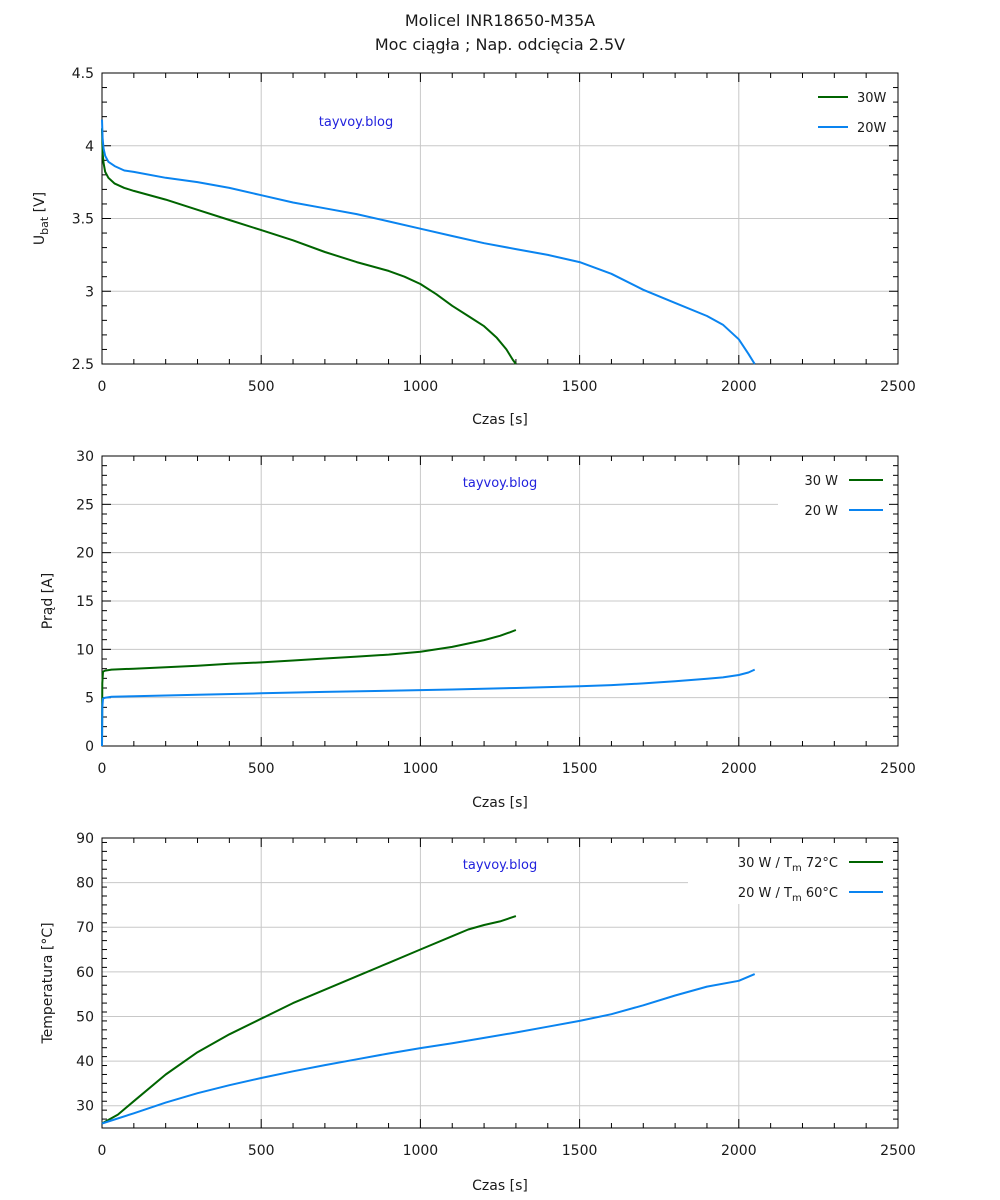 This screenshot has width=1000, height=1200. I want to click on y-axis-label: Temperatura [°C], so click(48, 983).